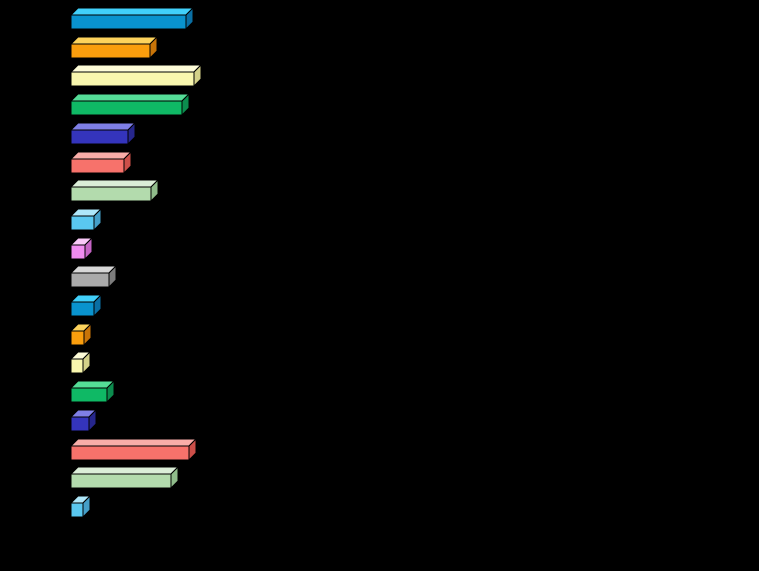 This screenshot has width=759, height=571. What do you see at coordinates (130, 453) in the screenshot?
I see `bar-16-front-face` at bounding box center [130, 453].